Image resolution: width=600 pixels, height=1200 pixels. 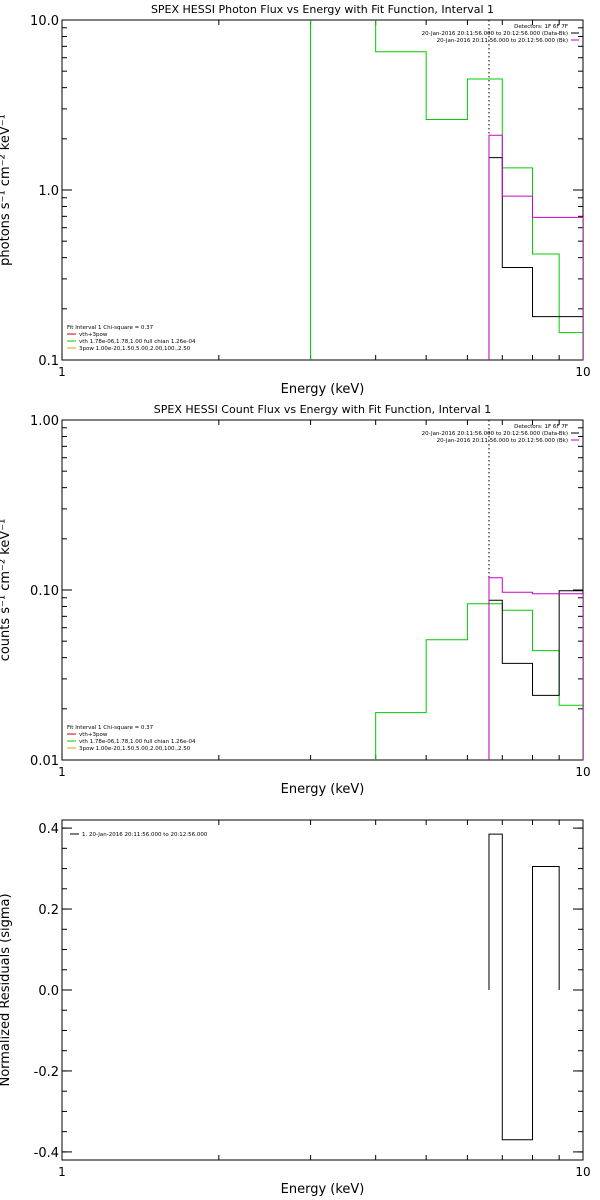 I want to click on y-tick-label: 10.0, so click(x=44, y=21).